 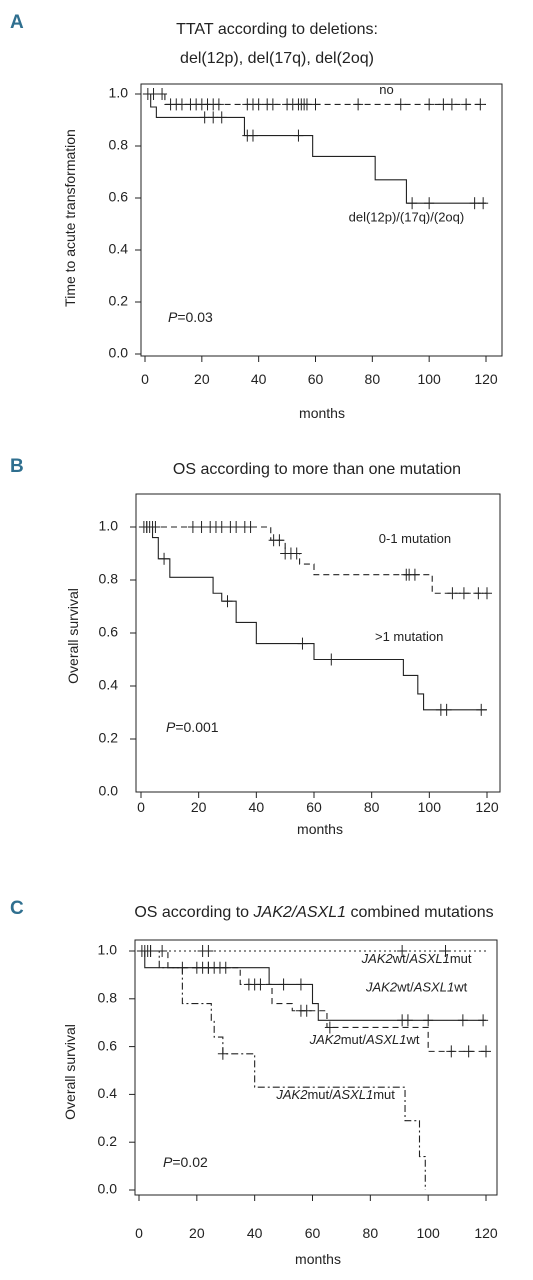 What do you see at coordinates (371, 1233) in the screenshot?
I see `panel-c-x-tick-label: 80` at bounding box center [371, 1233].